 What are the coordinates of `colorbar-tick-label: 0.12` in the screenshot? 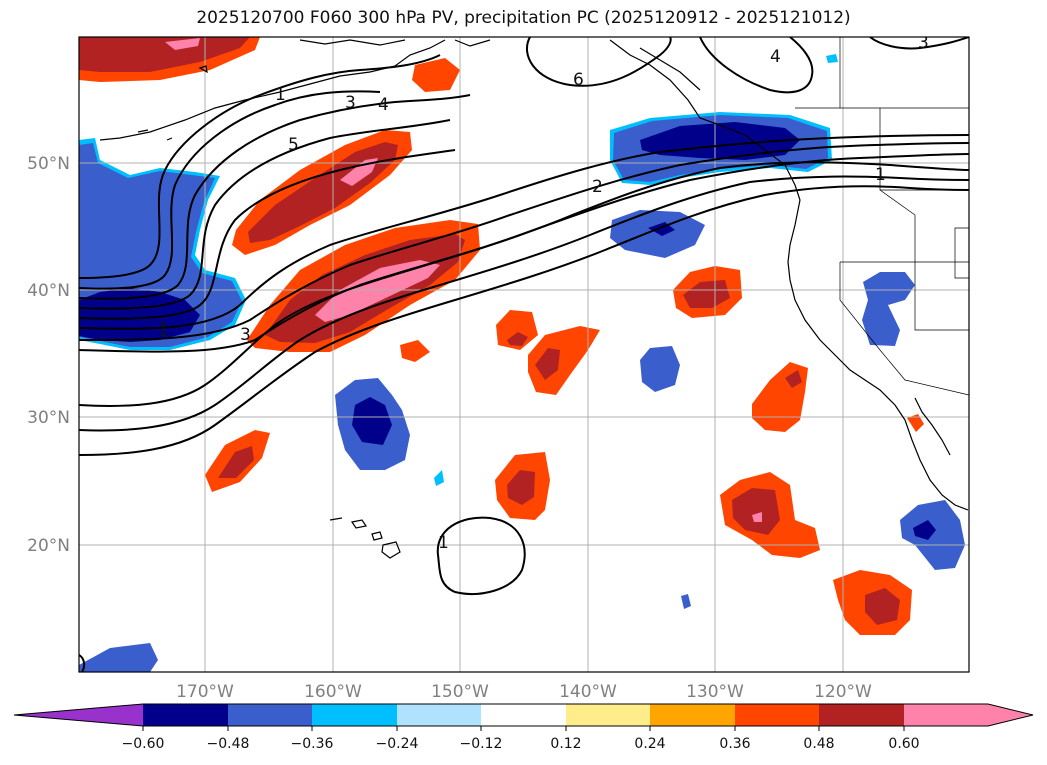 It's located at (565, 744).